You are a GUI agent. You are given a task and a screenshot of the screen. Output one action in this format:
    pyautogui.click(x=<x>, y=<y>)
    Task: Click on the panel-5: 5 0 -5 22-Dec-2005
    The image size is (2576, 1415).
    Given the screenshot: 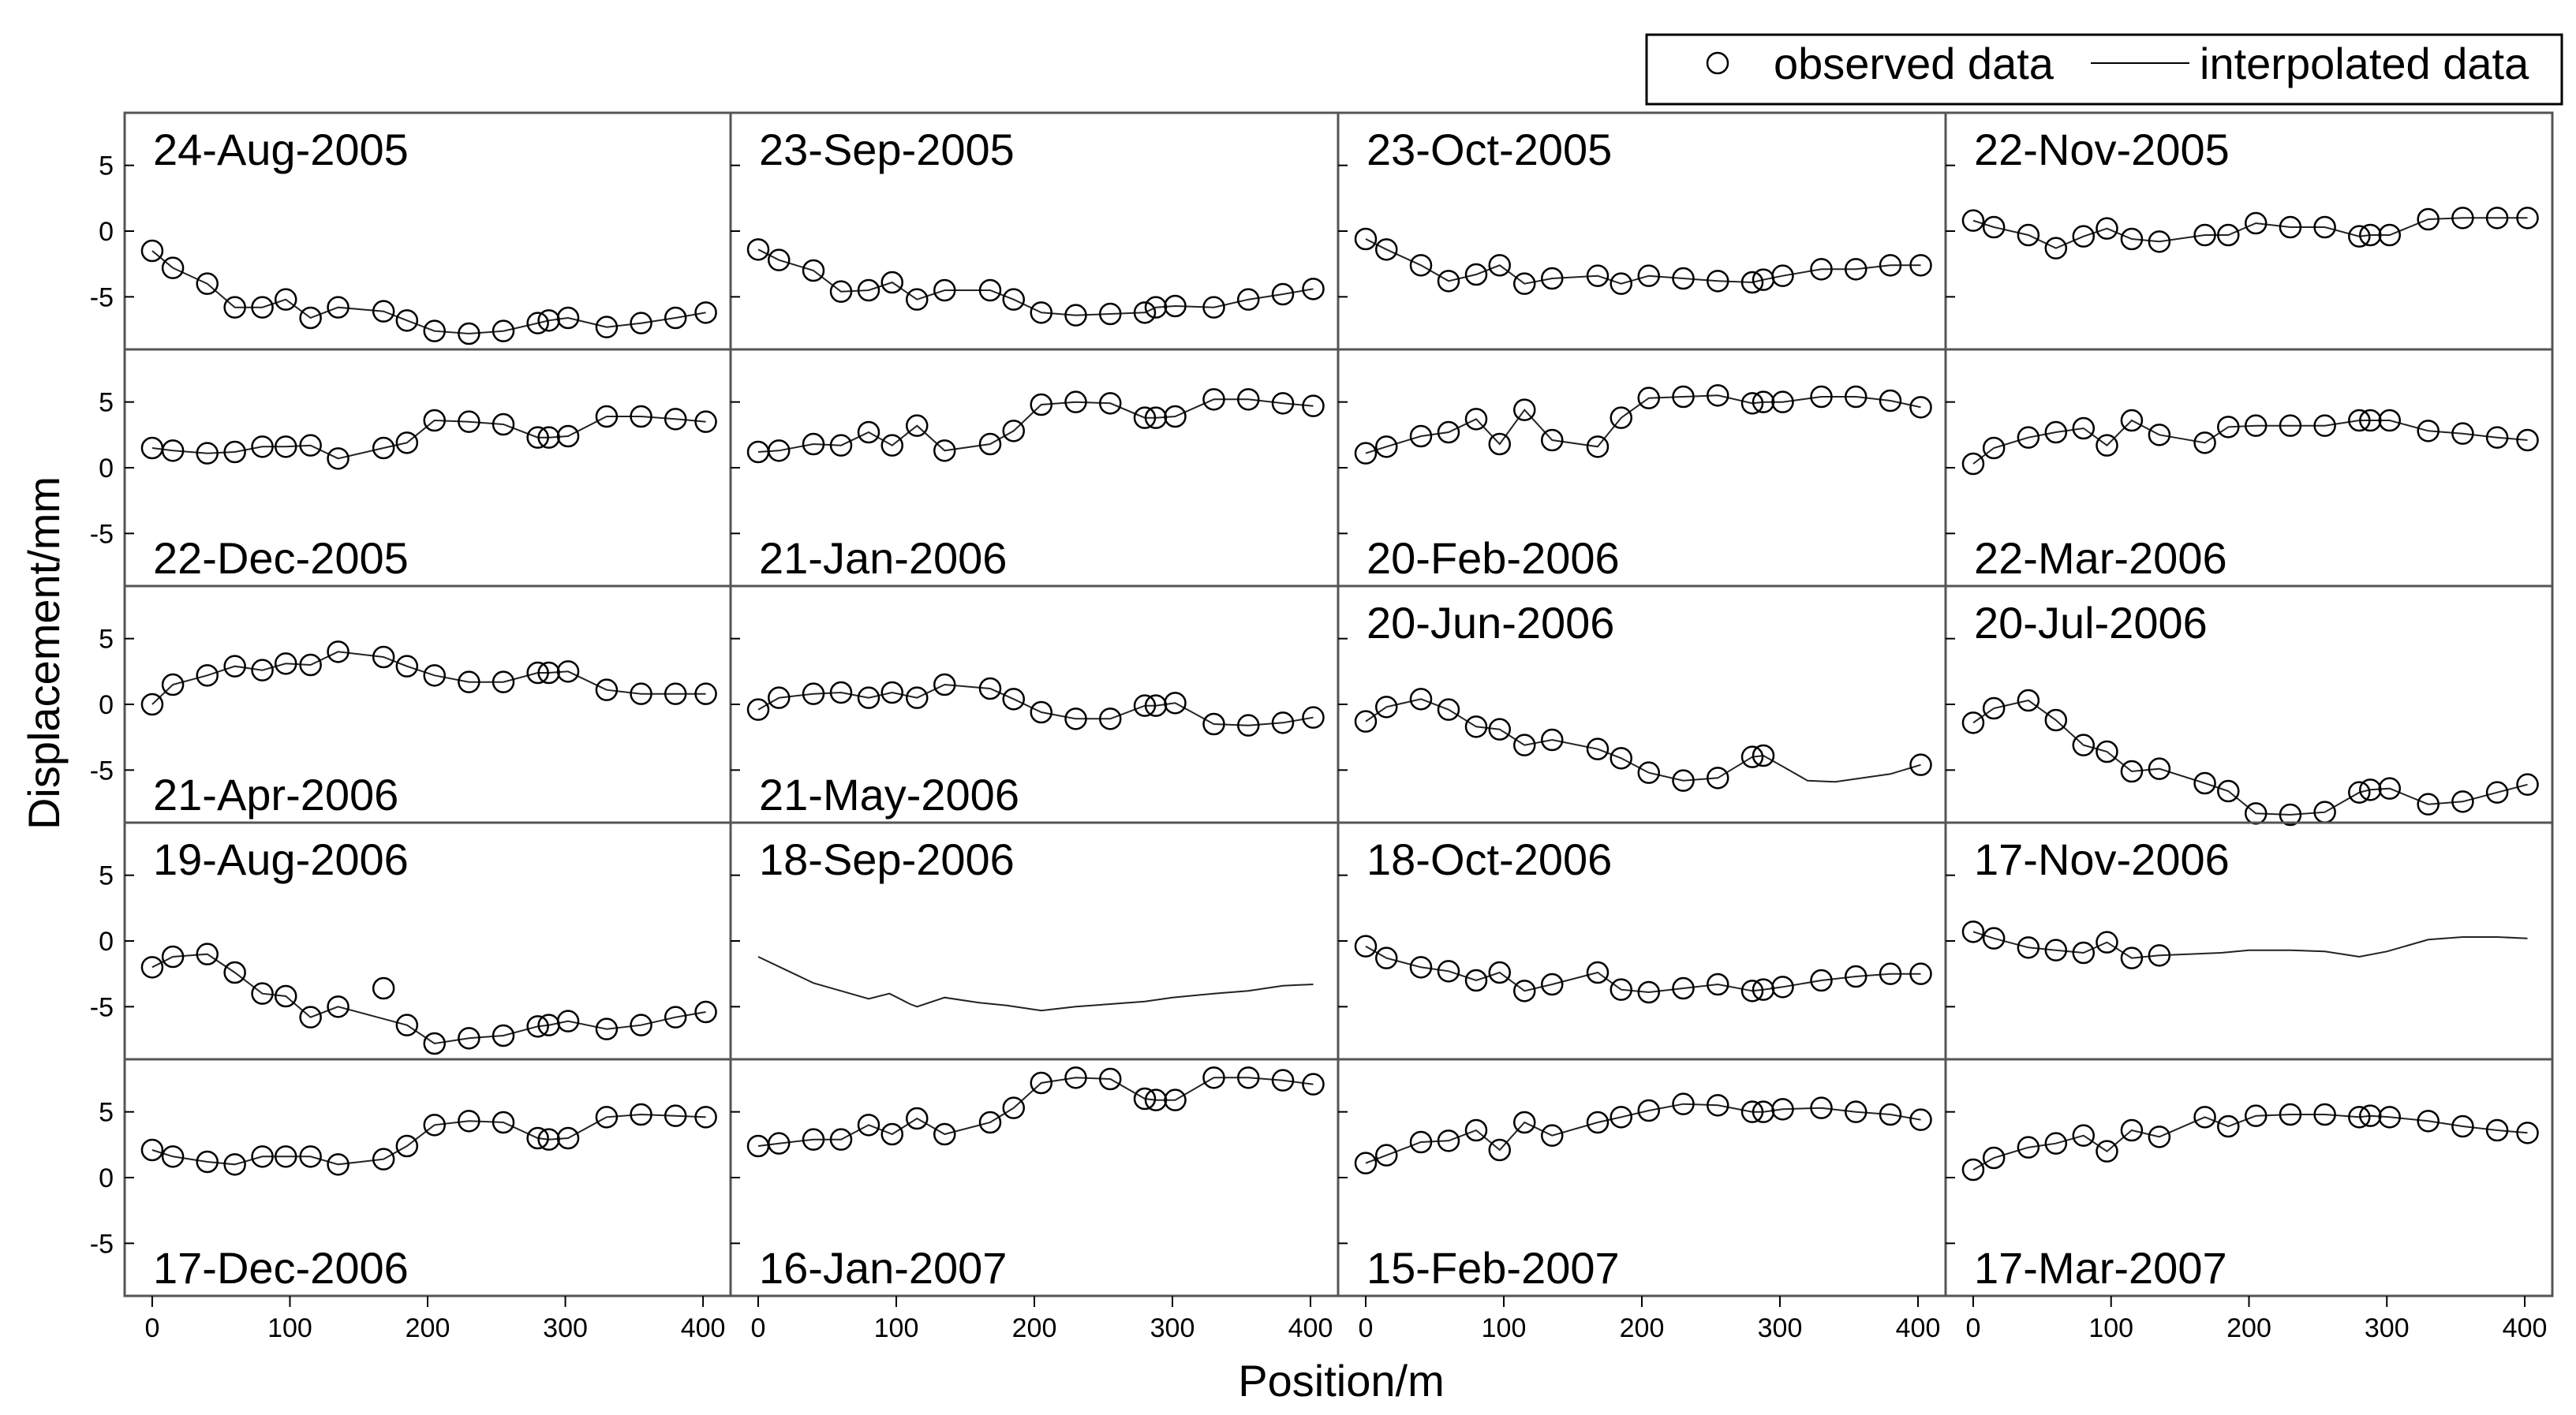 What is the action you would take?
    pyautogui.click(x=411, y=468)
    